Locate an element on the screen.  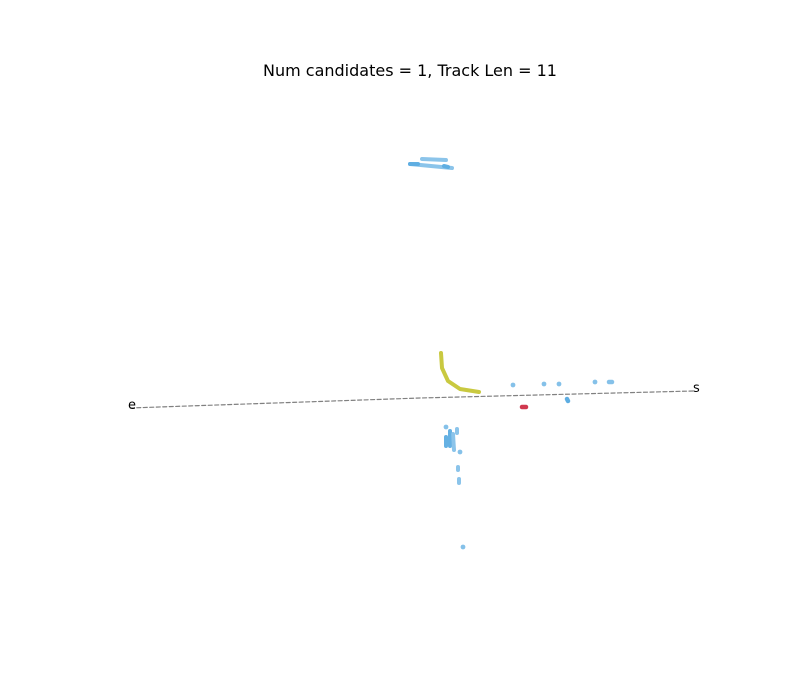
candidate-layer is located at coordinates (460, 372).